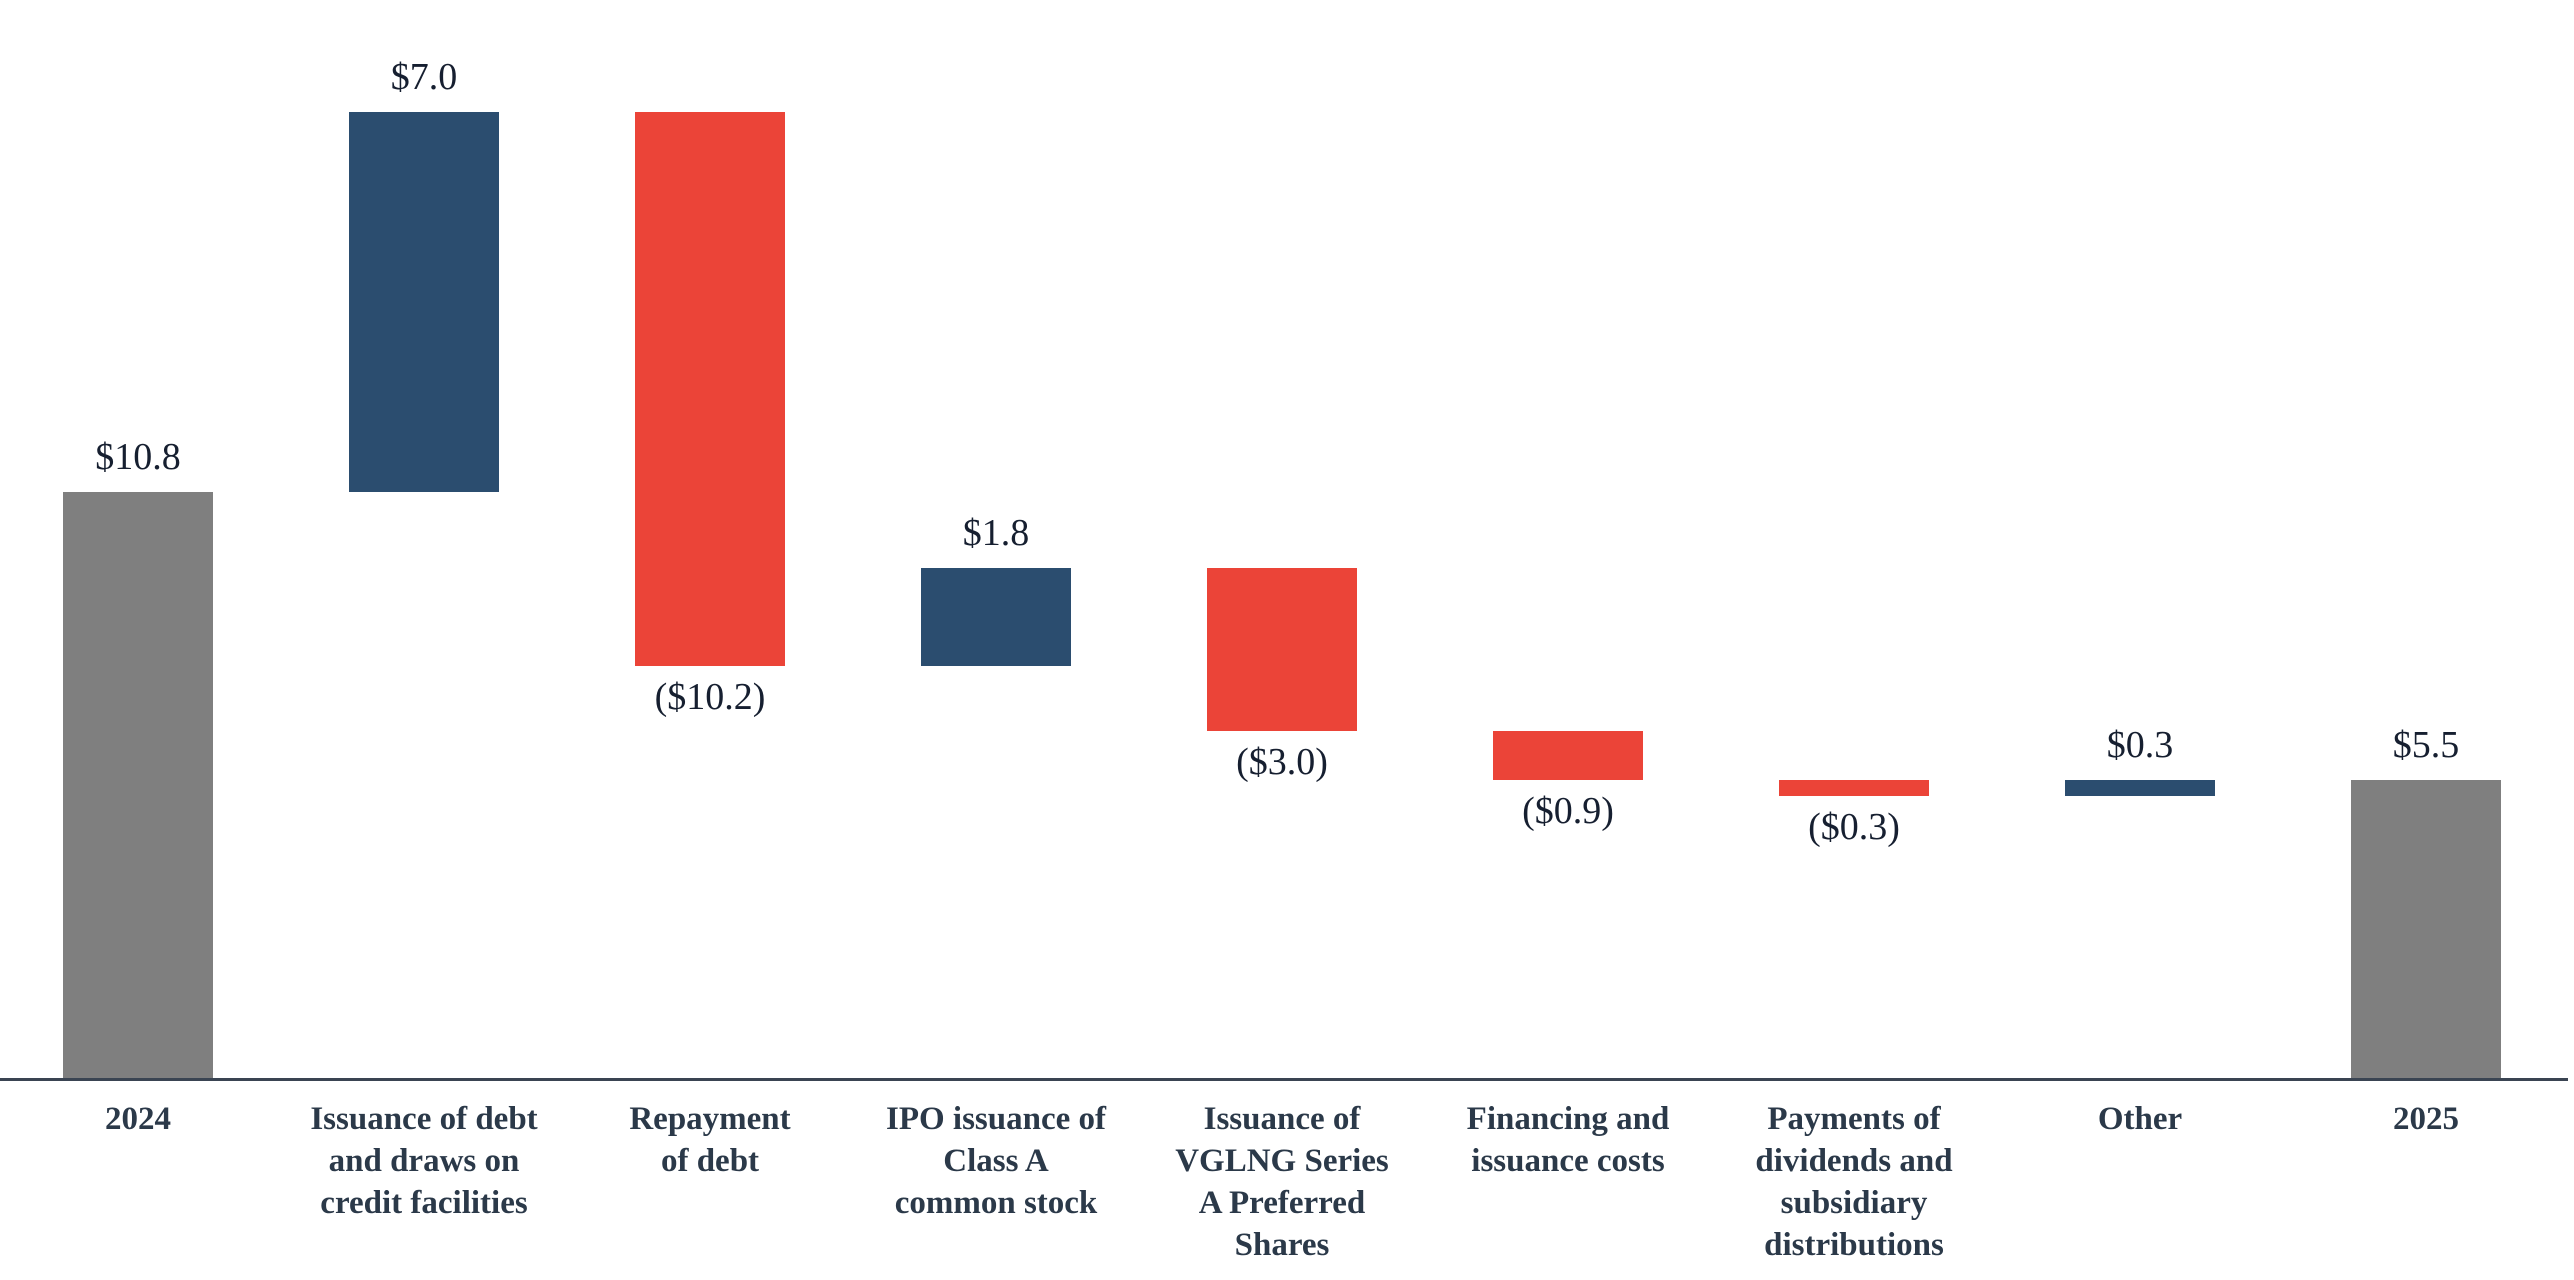 Image resolution: width=2574 pixels, height=1280 pixels. I want to click on category-label-financing-and-issuance-costs: Financing and issuance costs, so click(1568, 1140).